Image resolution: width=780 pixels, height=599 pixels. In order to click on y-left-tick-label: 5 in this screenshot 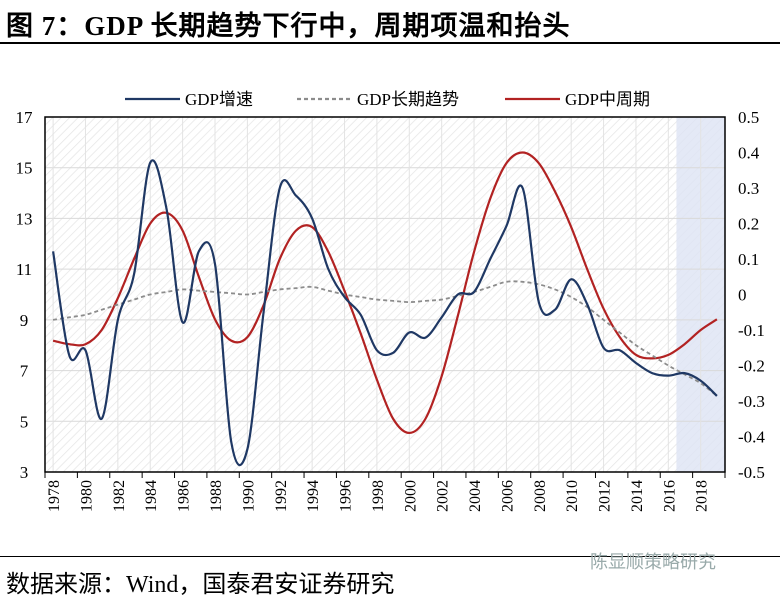, I will do `click(24, 421)`.